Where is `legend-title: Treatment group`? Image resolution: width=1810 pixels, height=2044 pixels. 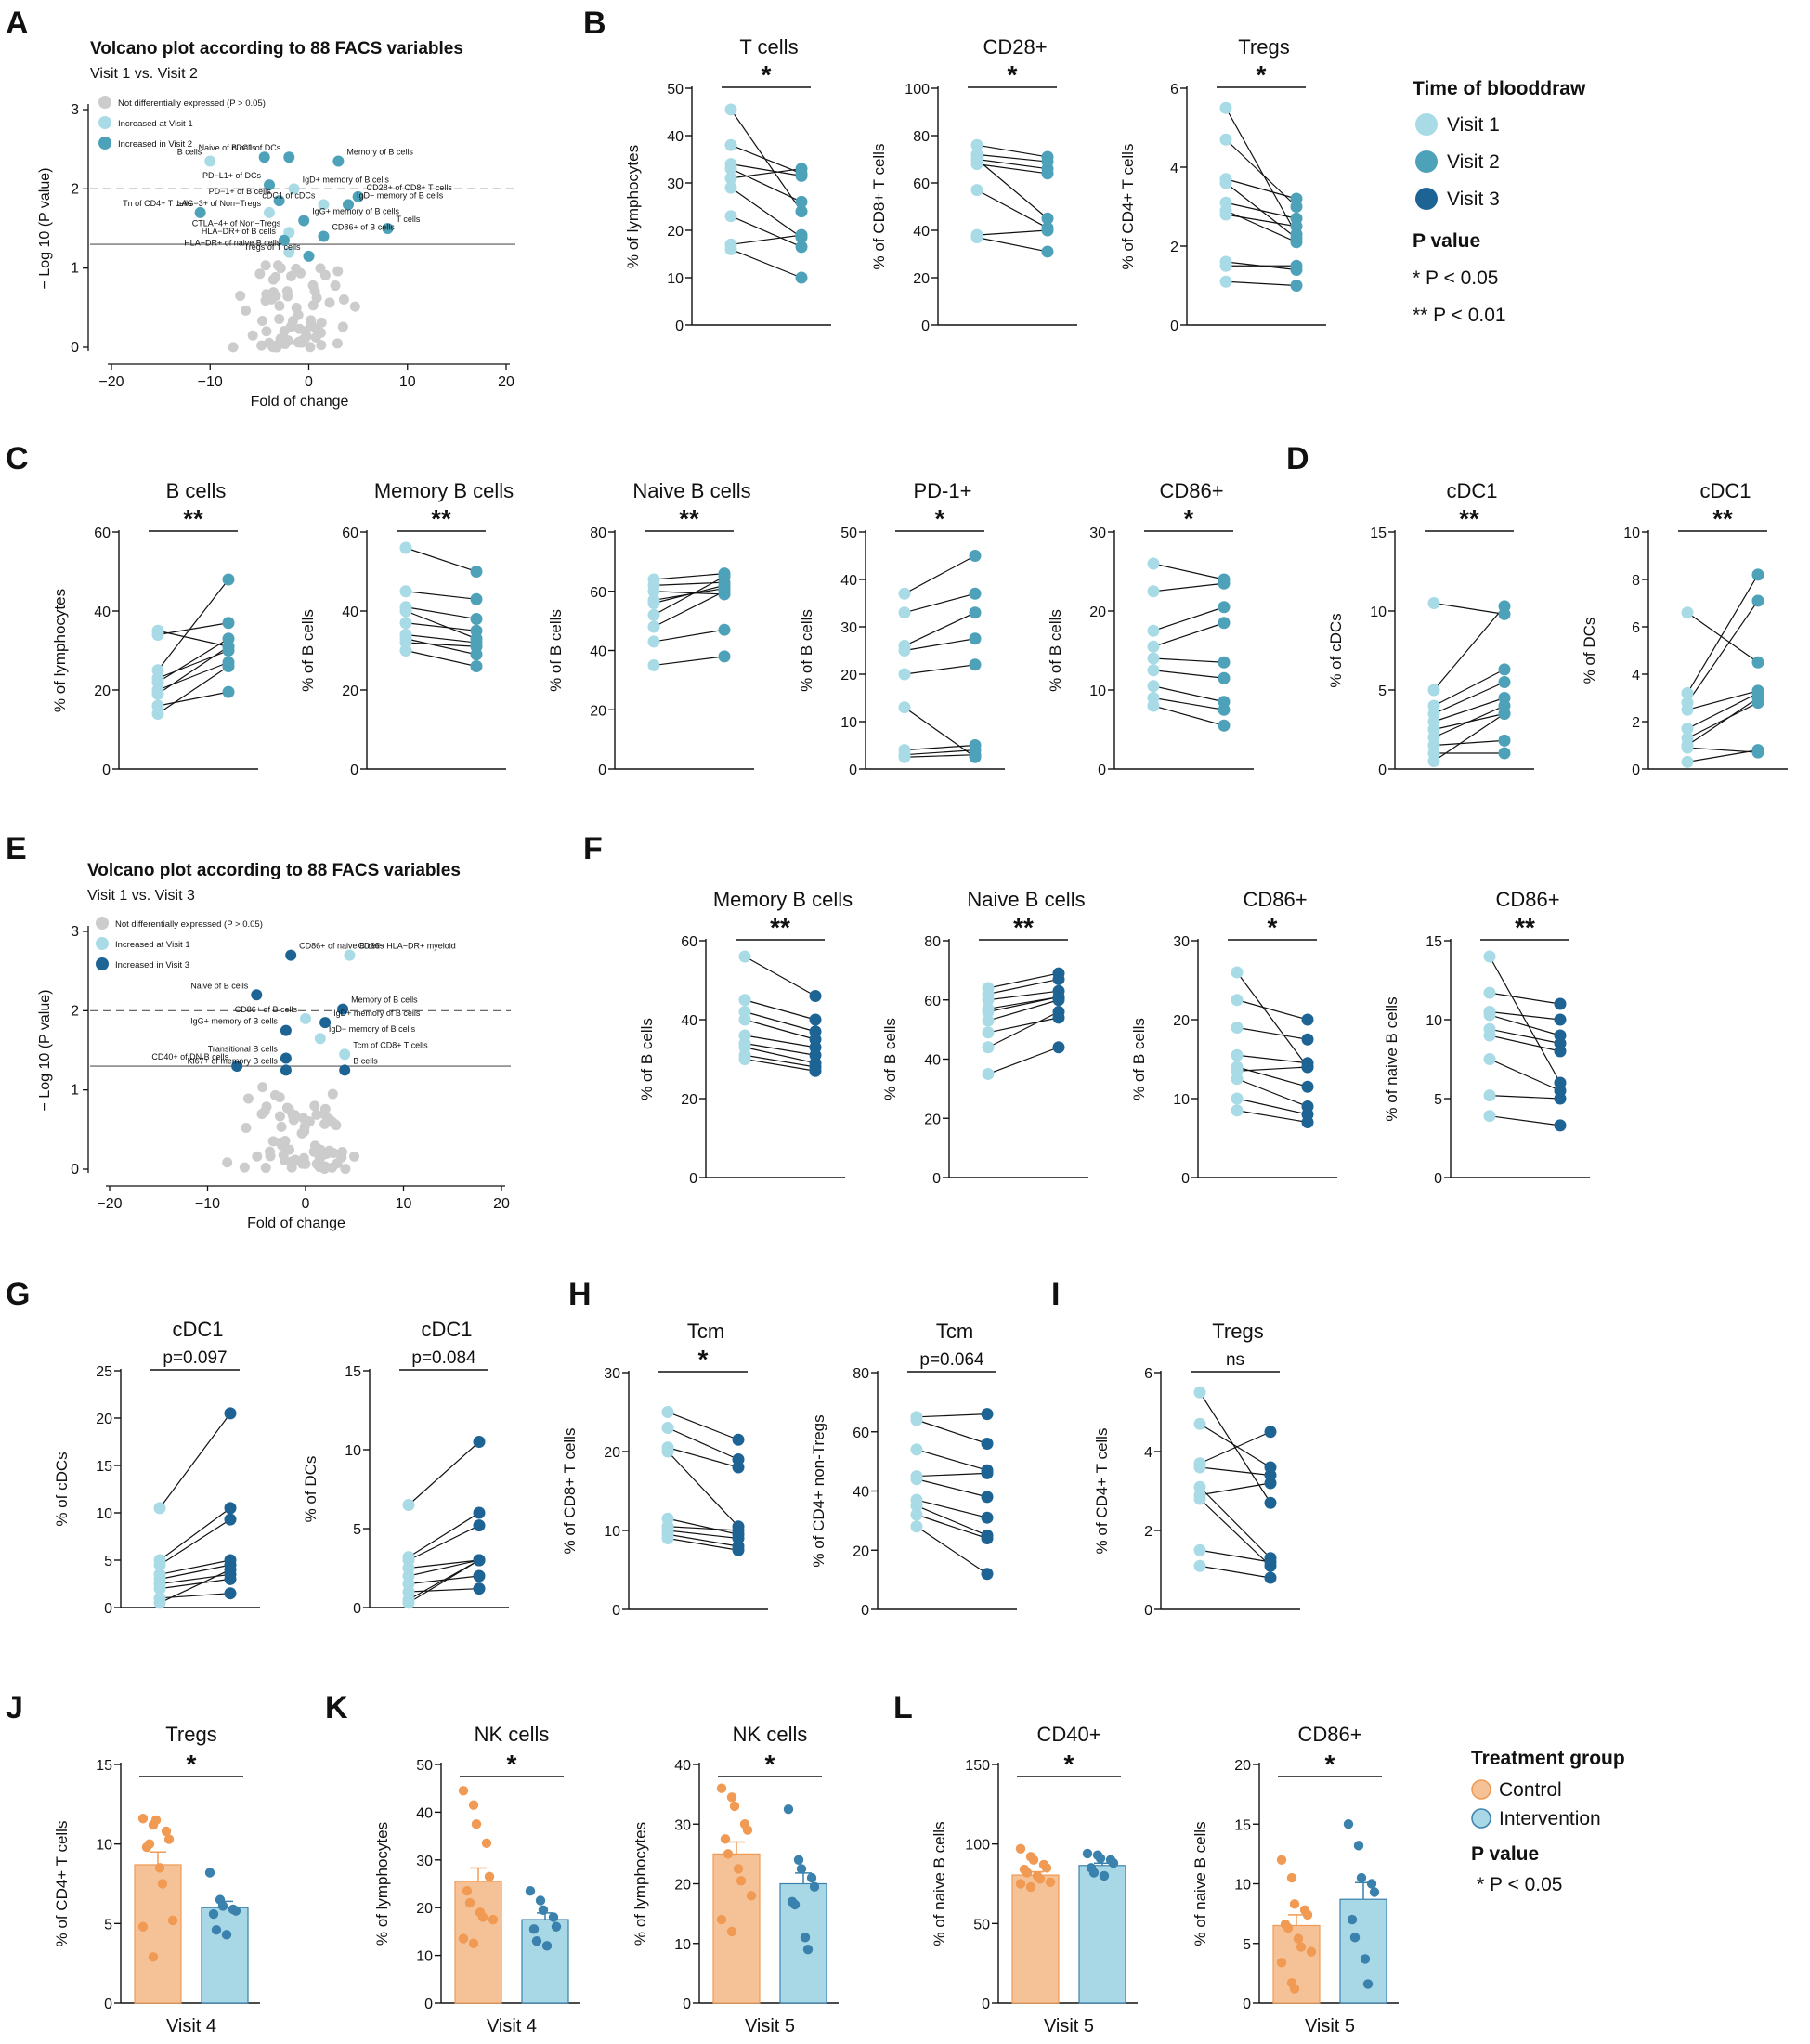
legend-title: Treatment group is located at coordinates (1548, 1758).